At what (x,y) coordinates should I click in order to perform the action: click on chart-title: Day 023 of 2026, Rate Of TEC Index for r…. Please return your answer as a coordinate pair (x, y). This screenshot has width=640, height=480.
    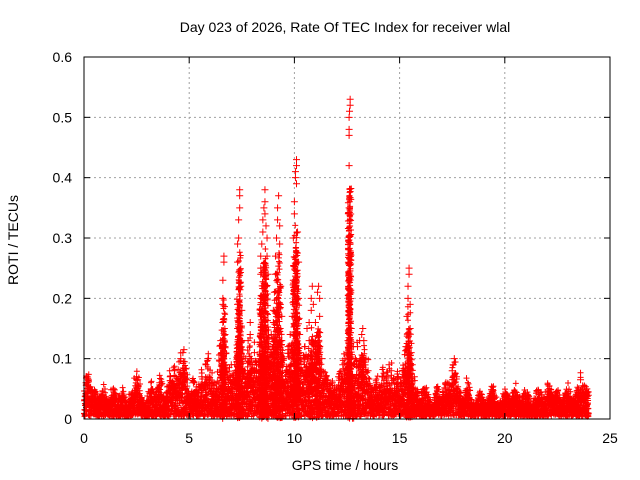
    Looking at the image, I should click on (345, 27).